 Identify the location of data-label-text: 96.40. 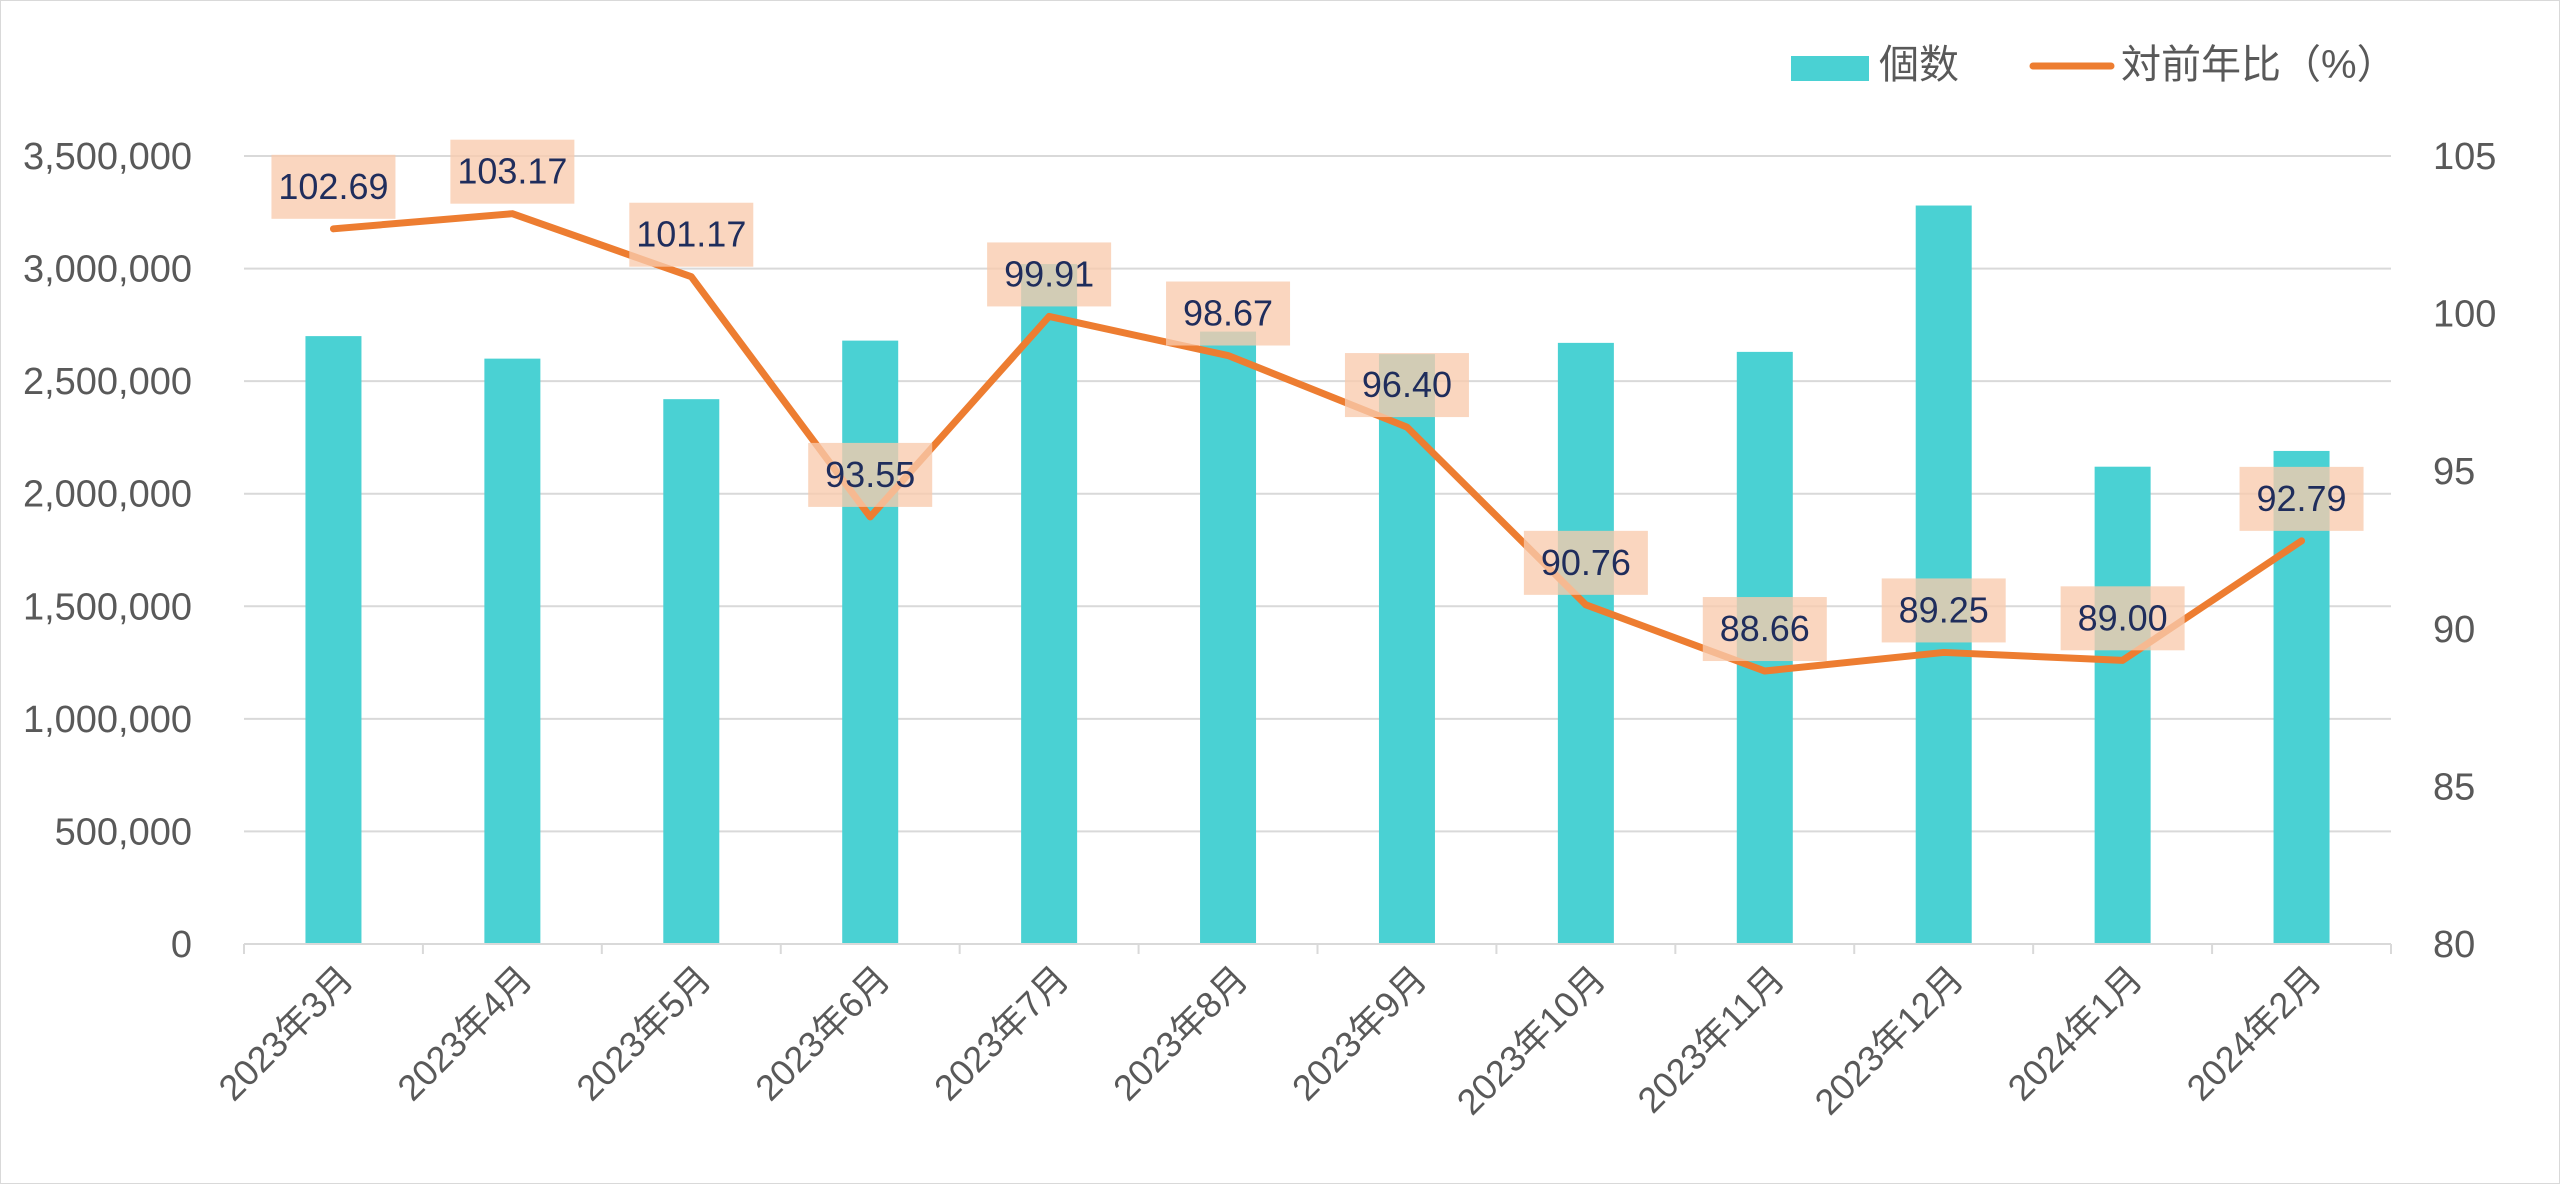
(1407, 384).